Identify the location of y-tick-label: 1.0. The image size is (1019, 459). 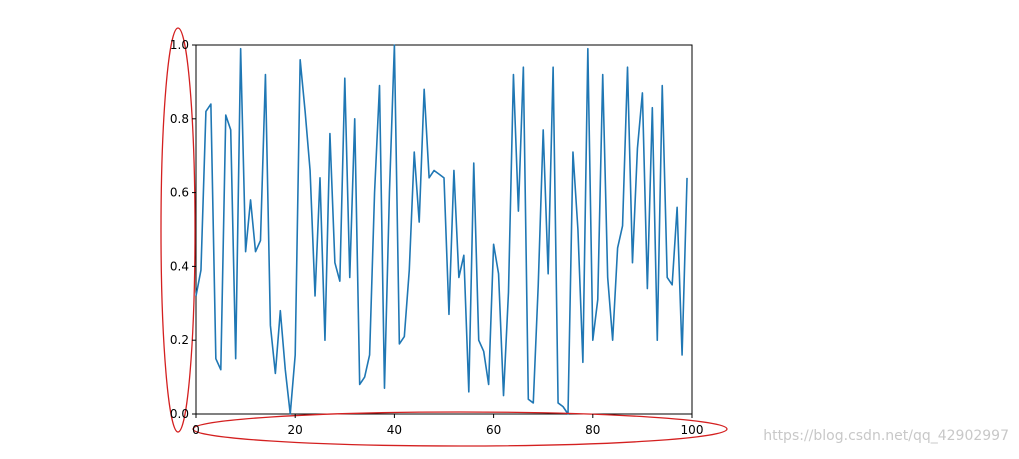
(179, 45).